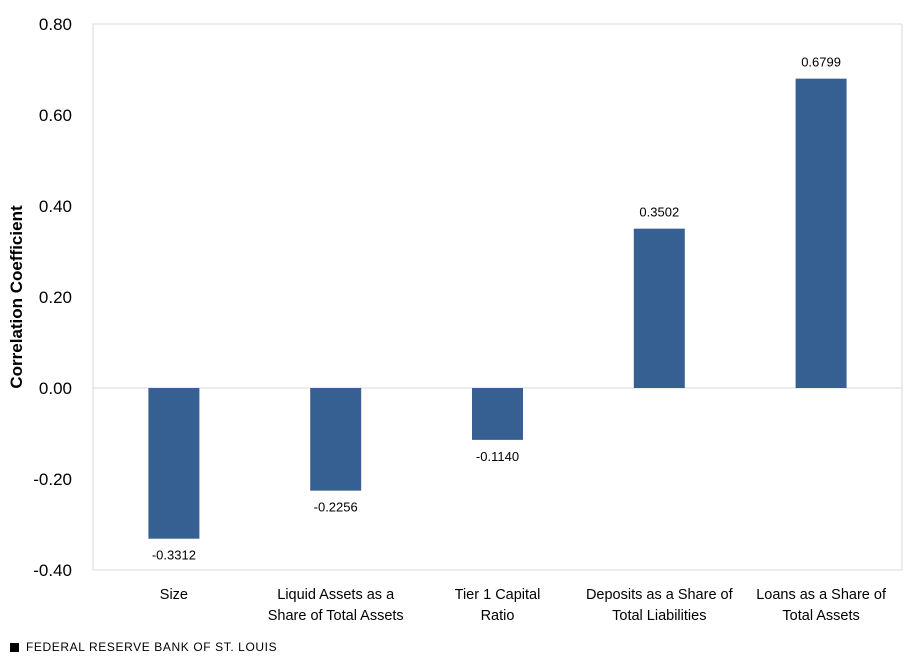 The height and width of the screenshot is (660, 909). I want to click on footer-source-text: FEDERAL RESERVE BANK OF ST. LOUIS, so click(152, 647).